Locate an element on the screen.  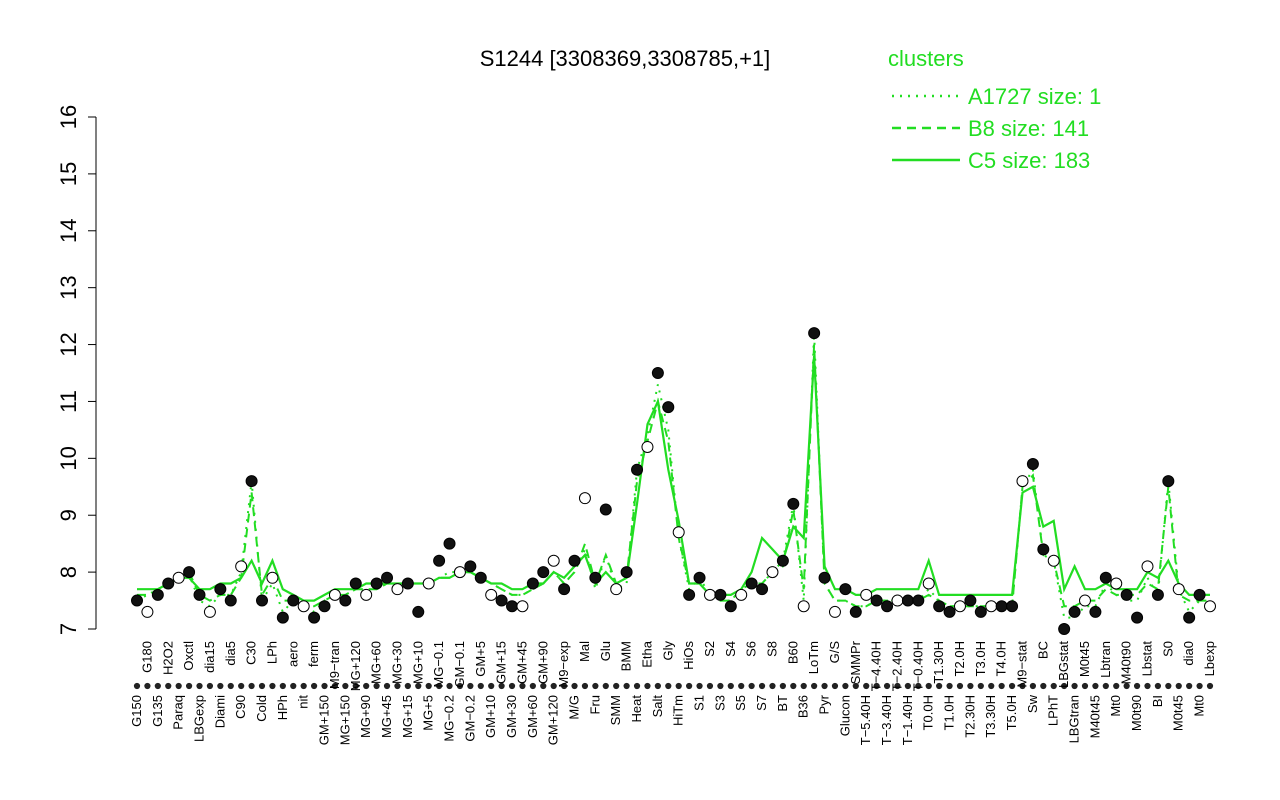
x-upper-label: dia15 is located at coordinates (209, 657).